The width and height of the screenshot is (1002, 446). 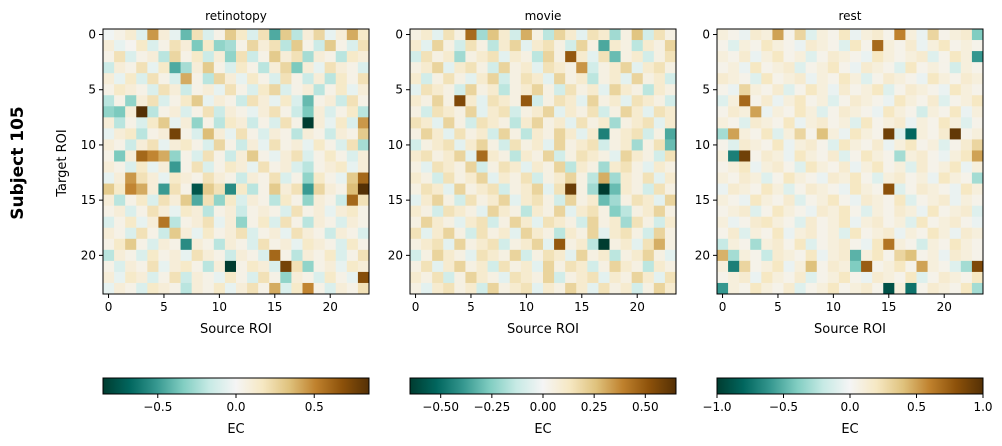 I want to click on x-tick-label: 0, so click(x=109, y=307).